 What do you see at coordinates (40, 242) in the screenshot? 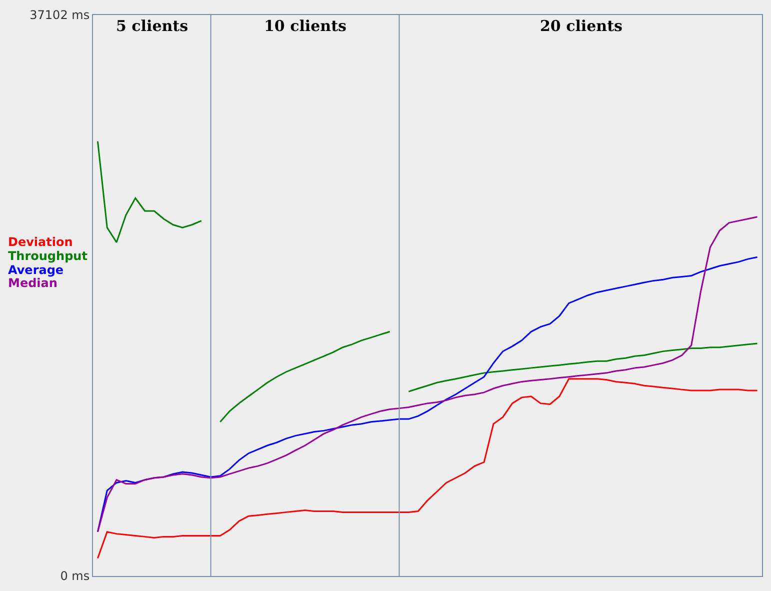
I see `text: Deviation` at bounding box center [40, 242].